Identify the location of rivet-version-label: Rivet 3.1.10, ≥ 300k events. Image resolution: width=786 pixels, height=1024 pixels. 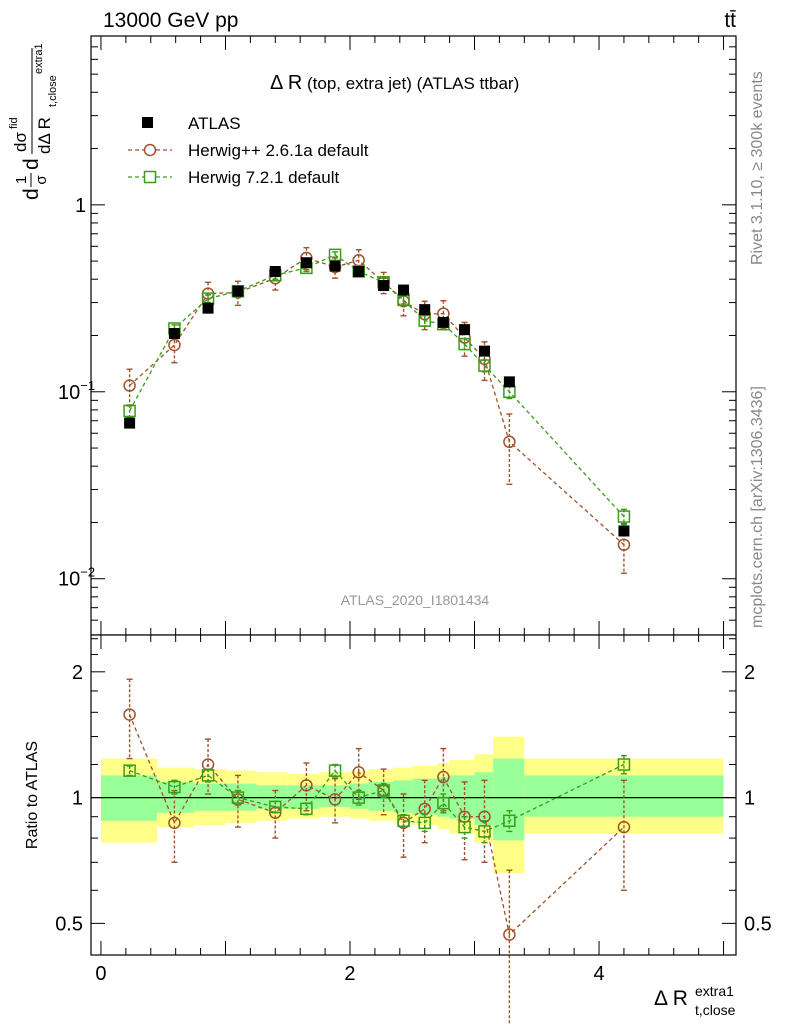
(757, 168).